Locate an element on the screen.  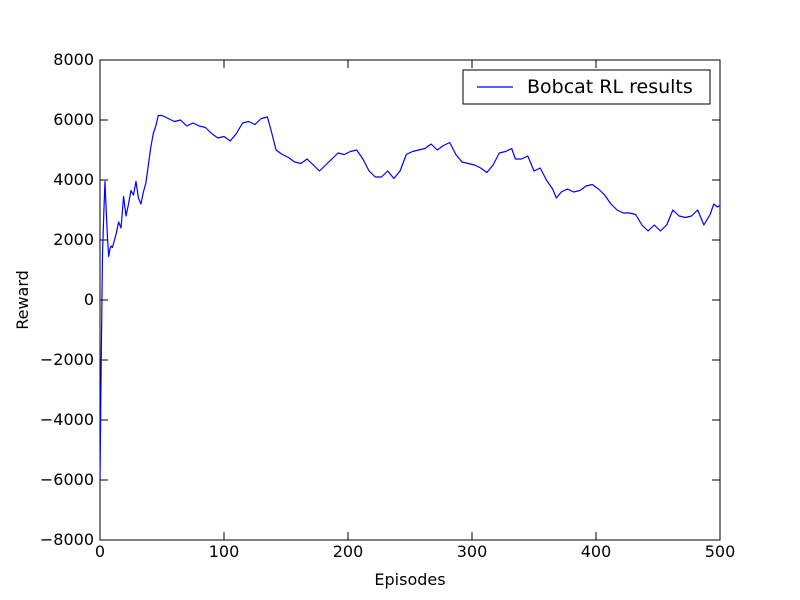
x-tick-label-400: 400 is located at coordinates (596, 551).